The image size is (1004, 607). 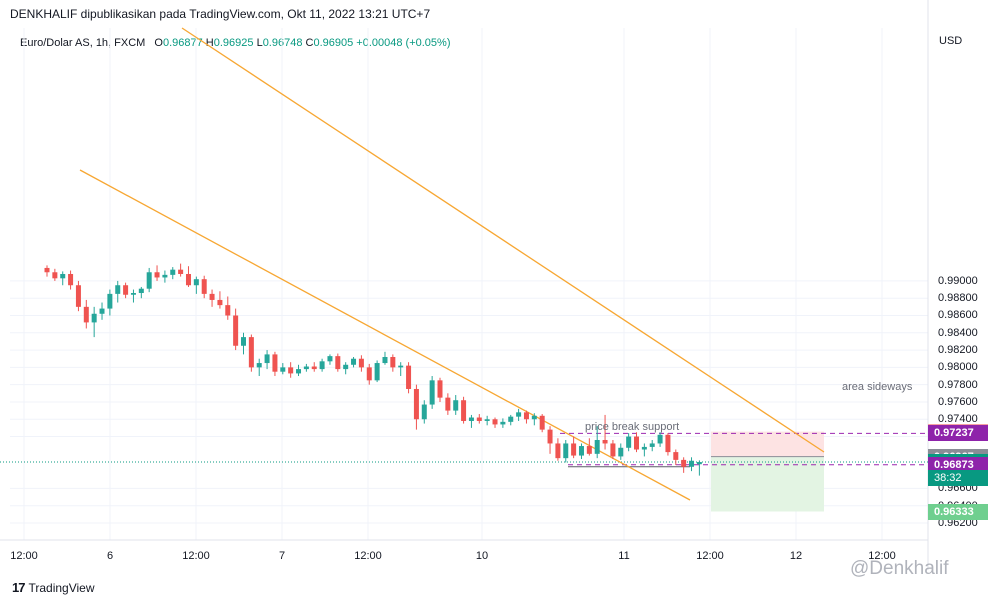 What do you see at coordinates (333, 43) in the screenshot?
I see `close-value: 0.96905` at bounding box center [333, 43].